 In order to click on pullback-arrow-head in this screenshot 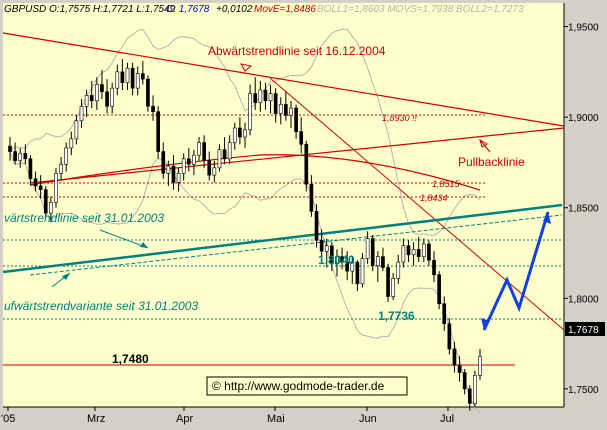, I will do `click(483, 143)`.